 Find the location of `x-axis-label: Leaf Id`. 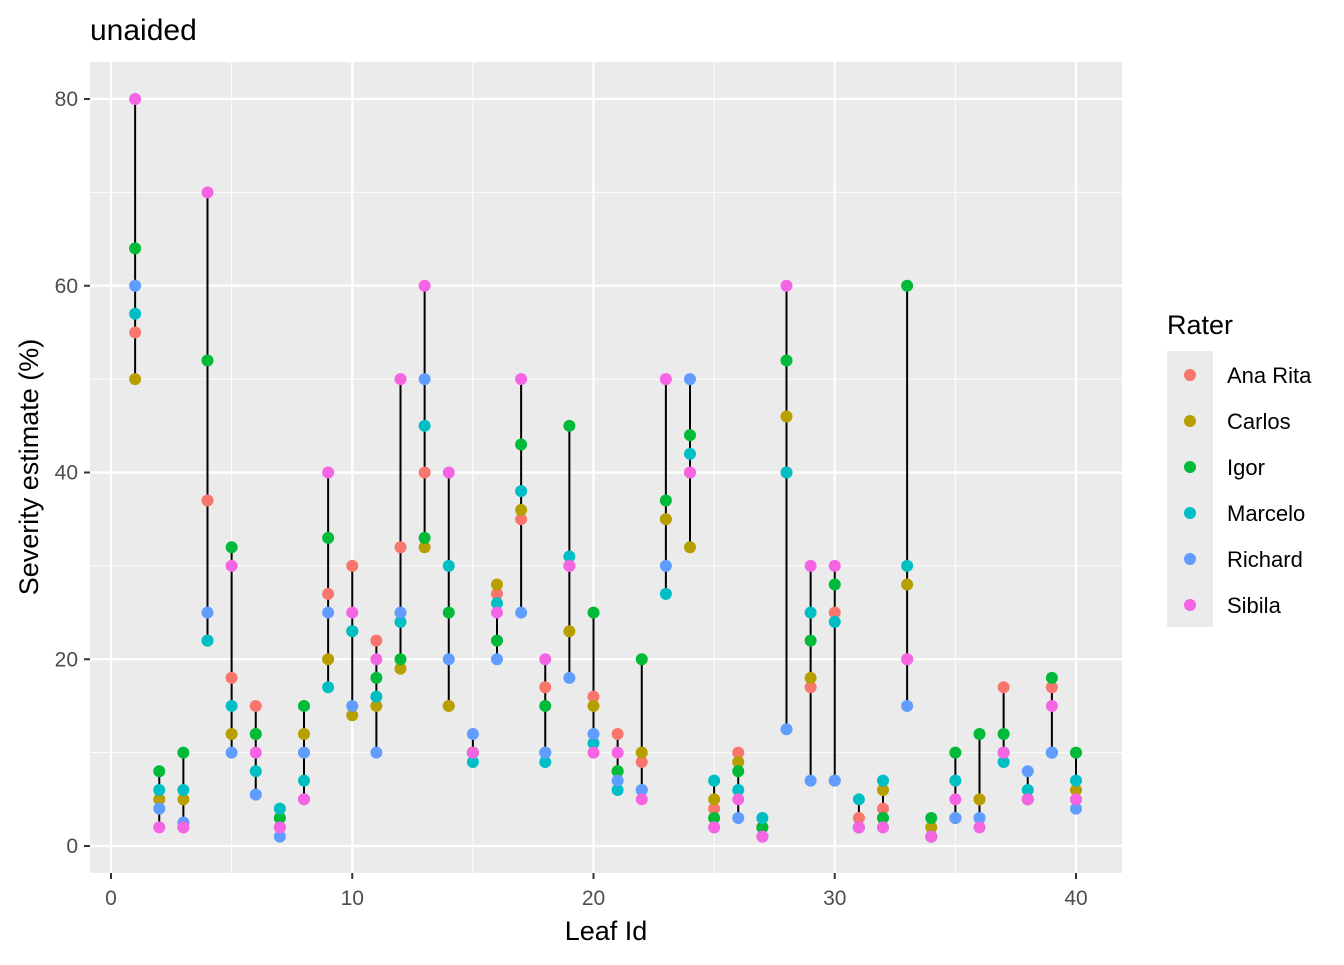

x-axis-label: Leaf Id is located at coordinates (606, 931).